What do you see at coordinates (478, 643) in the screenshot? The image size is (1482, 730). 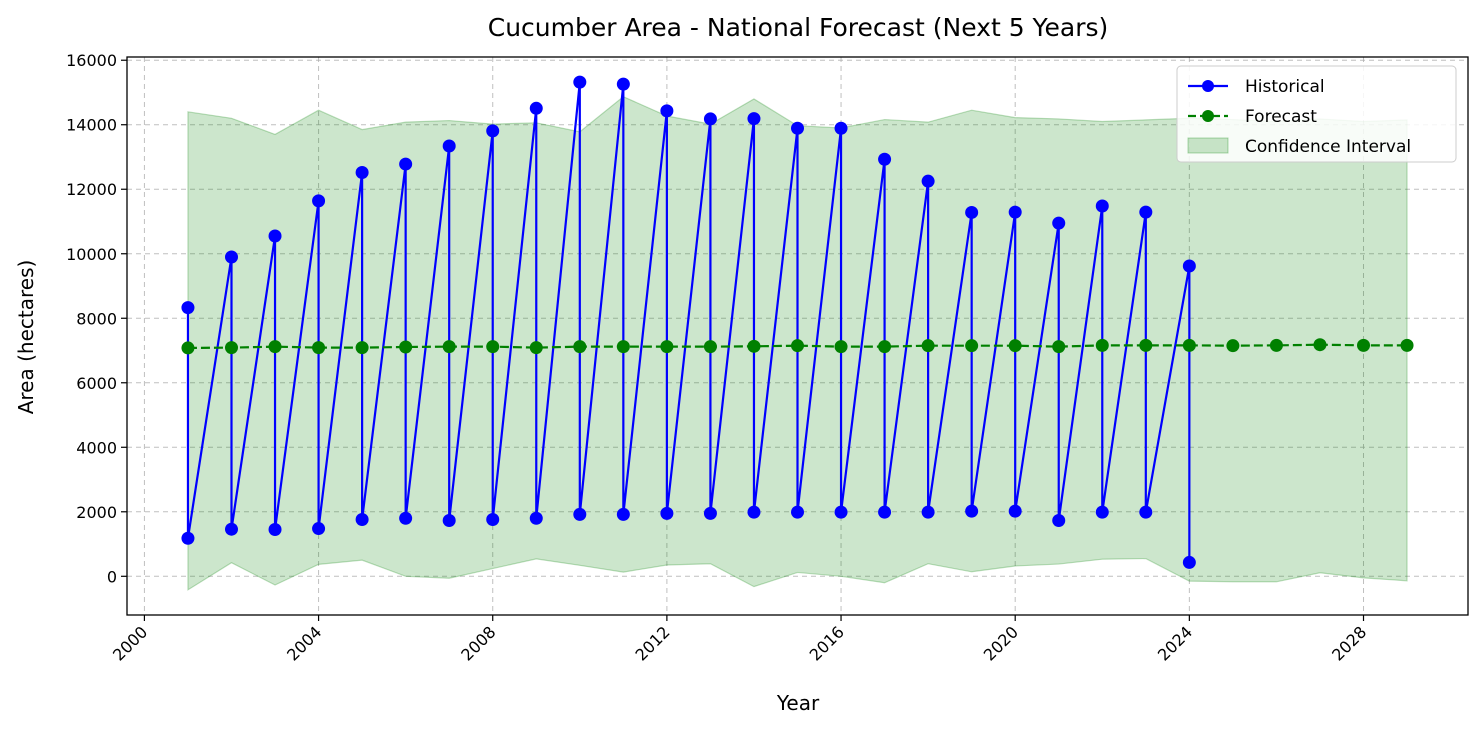 I see `x-tick-label: 2008` at bounding box center [478, 643].